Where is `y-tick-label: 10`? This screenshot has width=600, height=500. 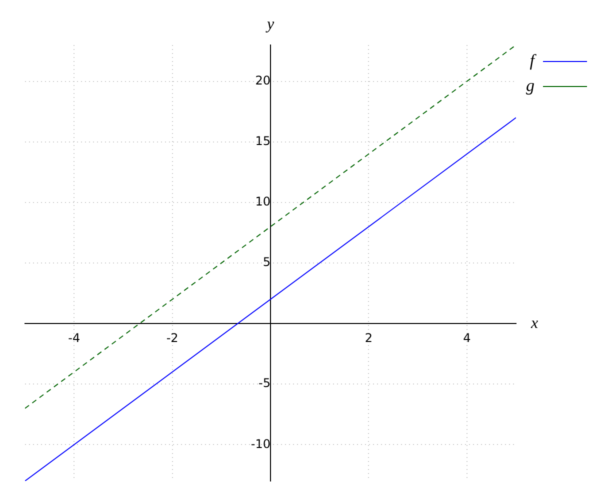 y-tick-label: 10 is located at coordinates (262, 201).